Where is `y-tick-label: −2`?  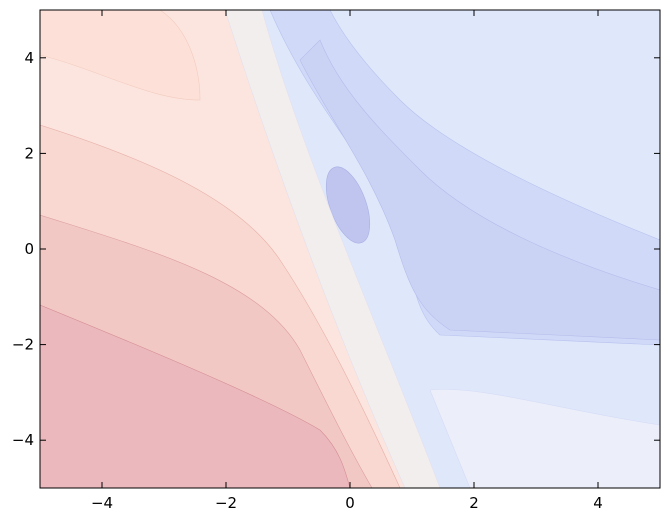 y-tick-label: −2 is located at coordinates (23, 345).